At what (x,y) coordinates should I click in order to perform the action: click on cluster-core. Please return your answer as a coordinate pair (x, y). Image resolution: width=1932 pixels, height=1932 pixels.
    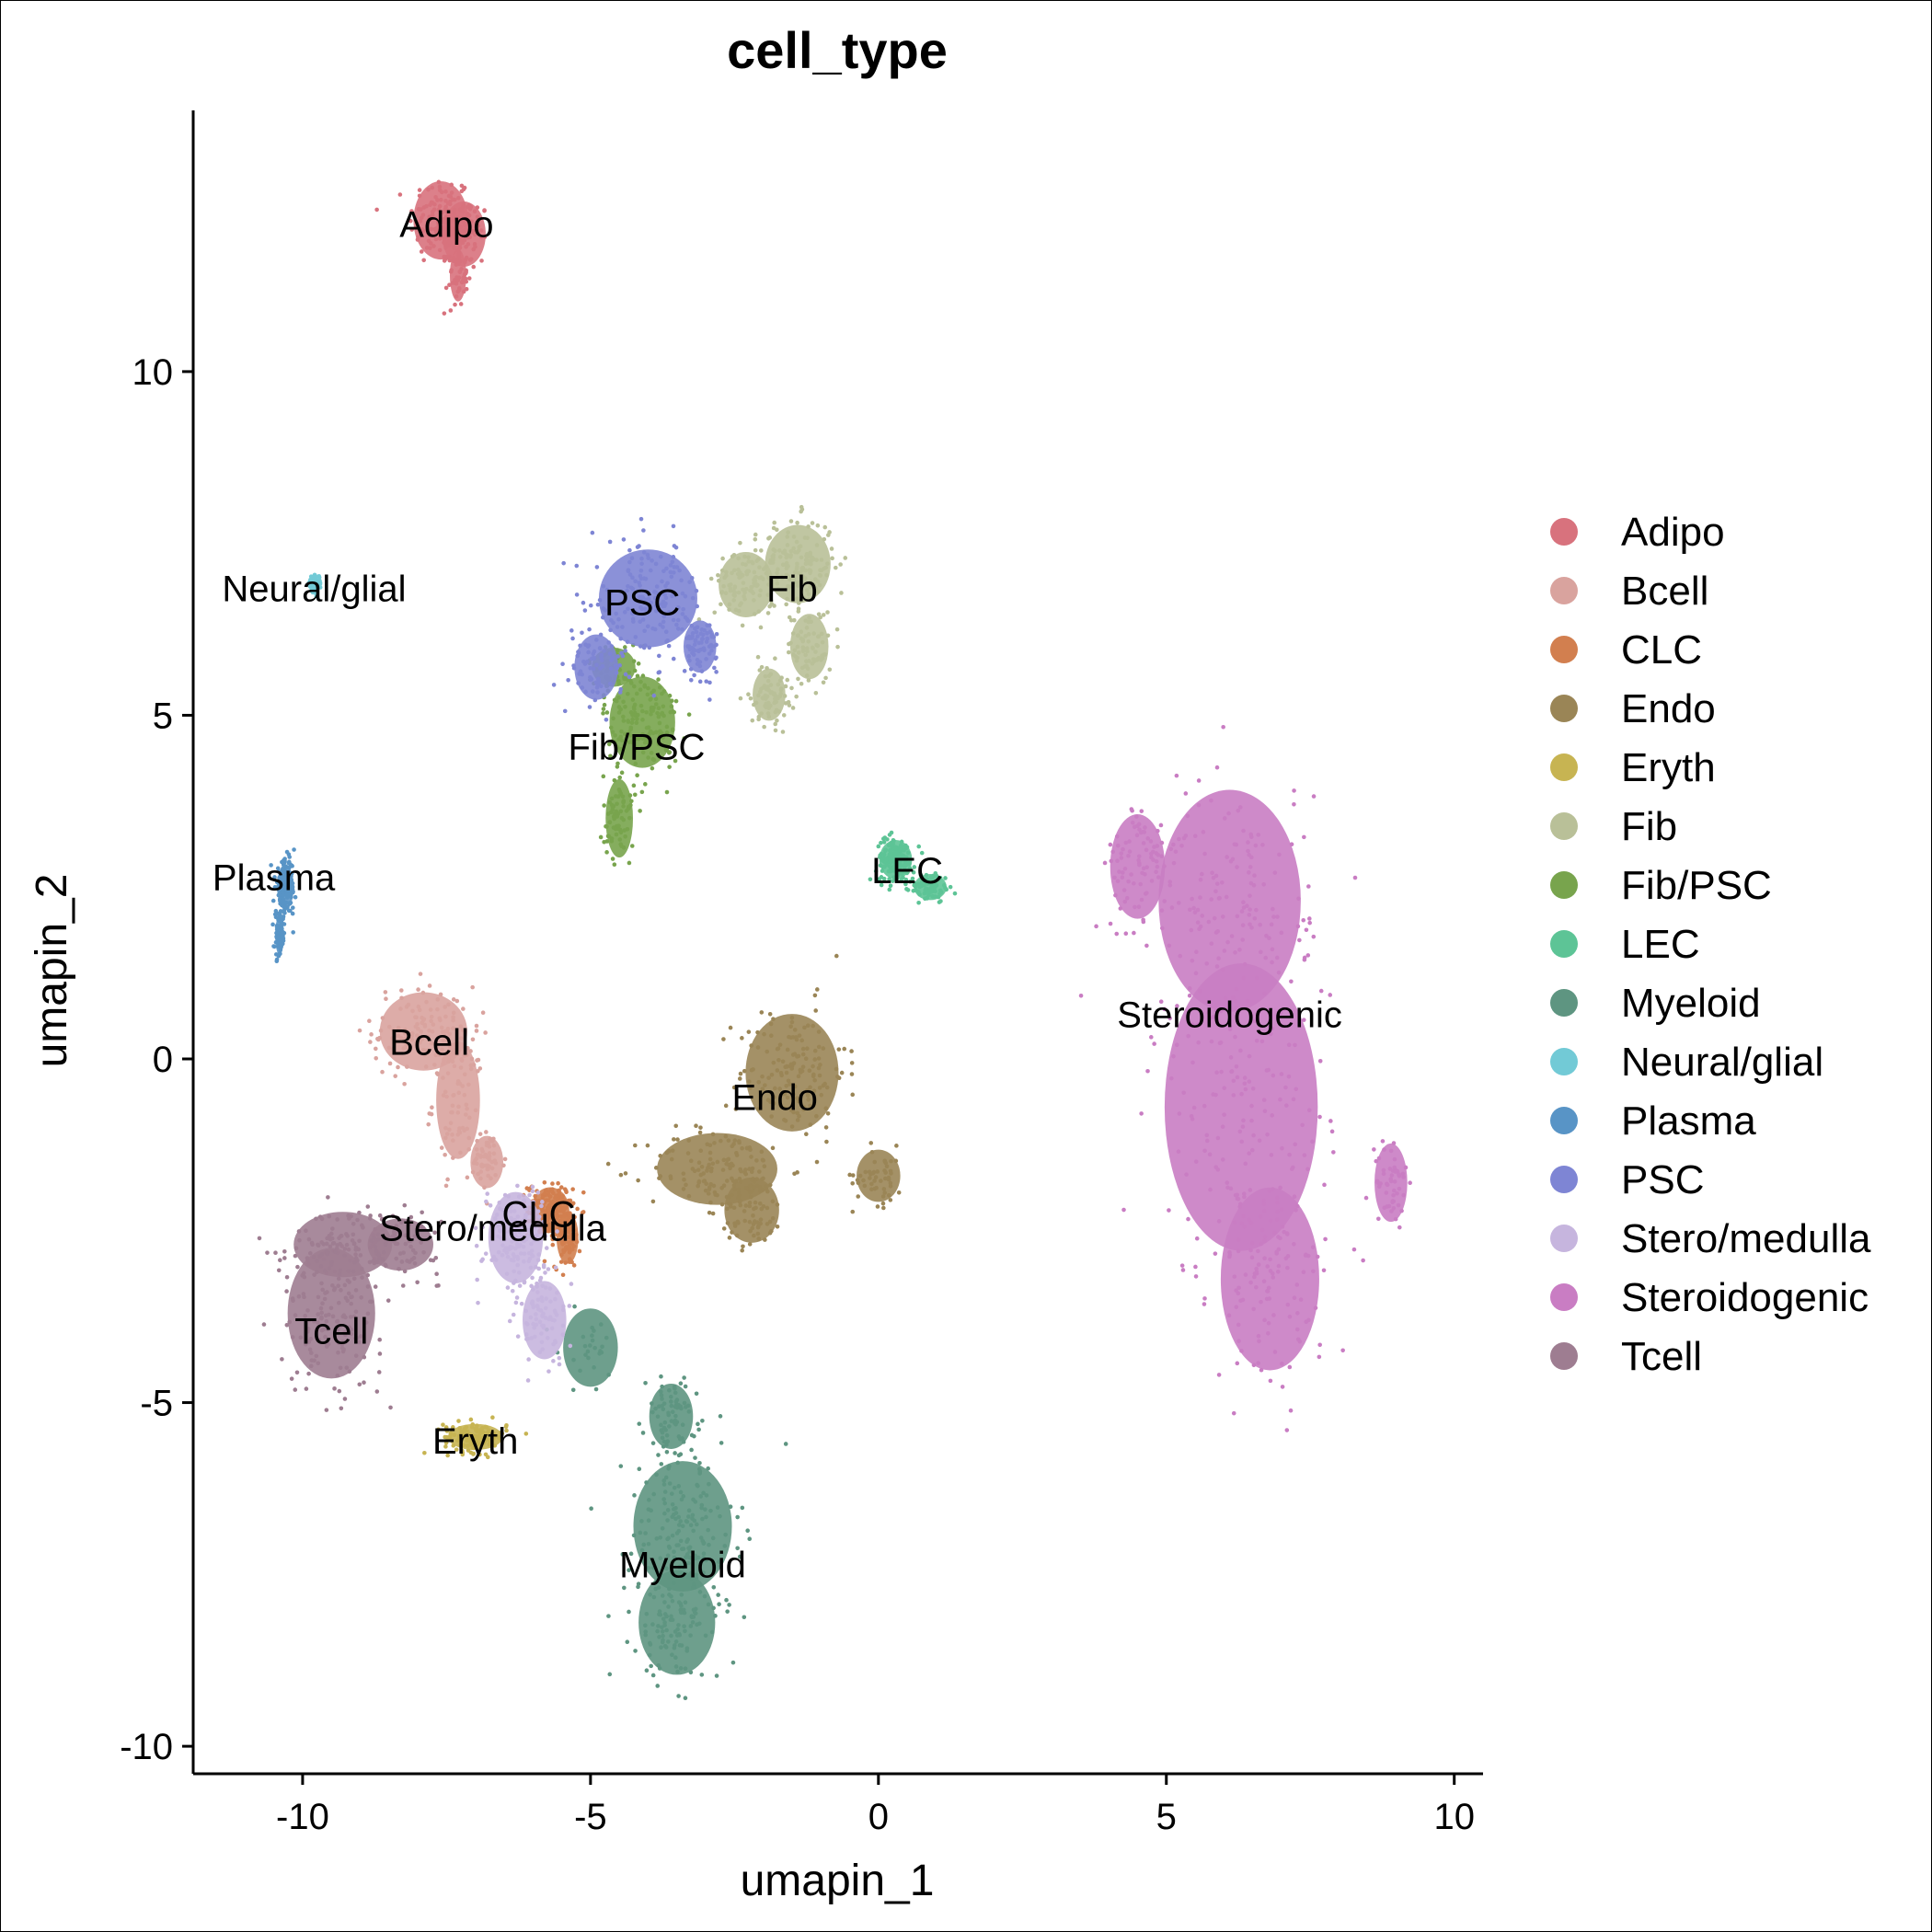
    Looking at the image, I should click on (596, 667).